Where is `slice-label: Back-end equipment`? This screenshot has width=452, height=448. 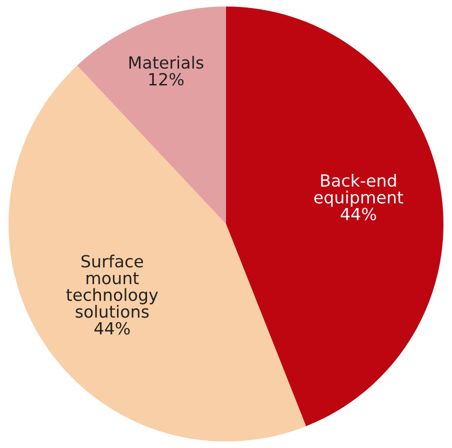 slice-label: Back-end equipment is located at coordinates (359, 190).